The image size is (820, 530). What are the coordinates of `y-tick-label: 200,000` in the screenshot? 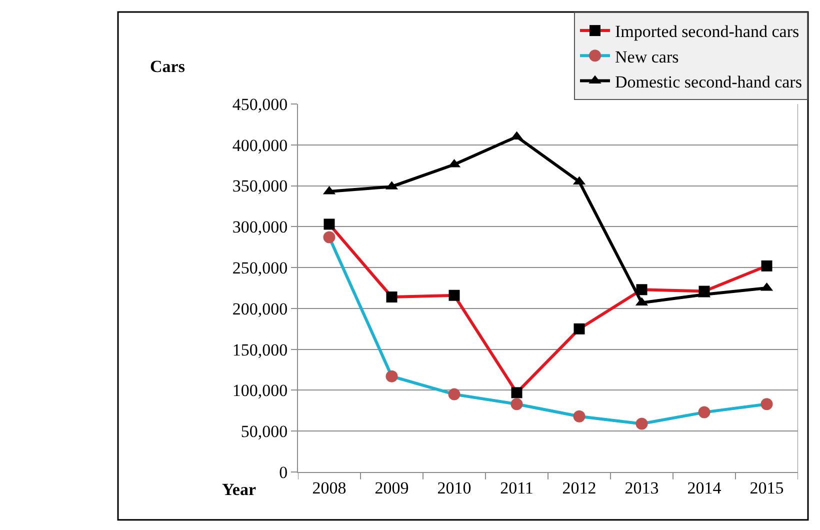 It's located at (260, 308).